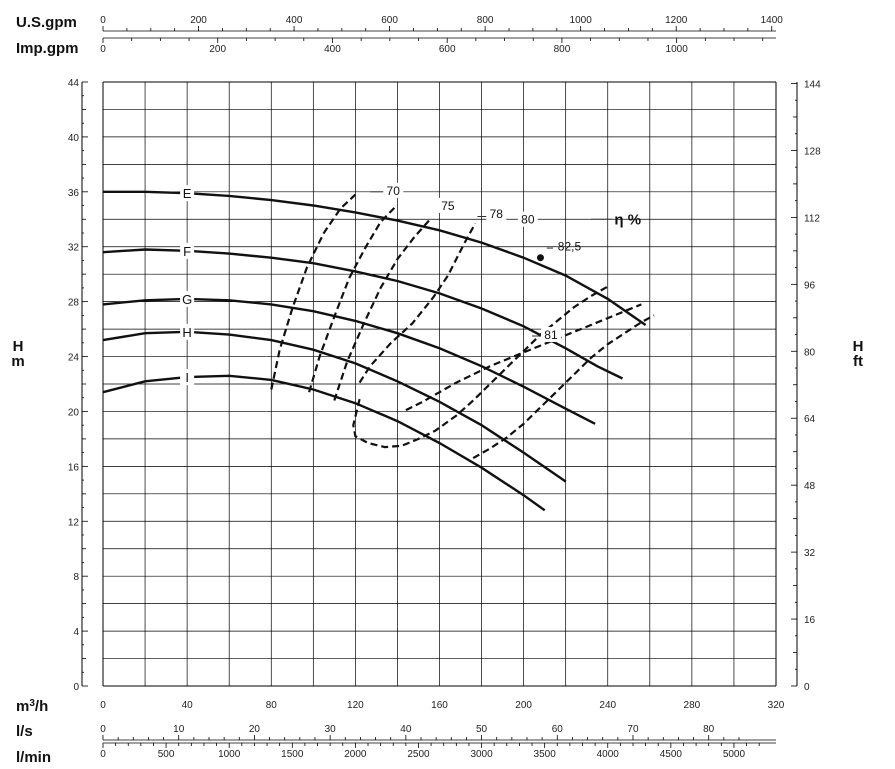  What do you see at coordinates (272, 705) in the screenshot?
I see `x-tick-label: 80` at bounding box center [272, 705].